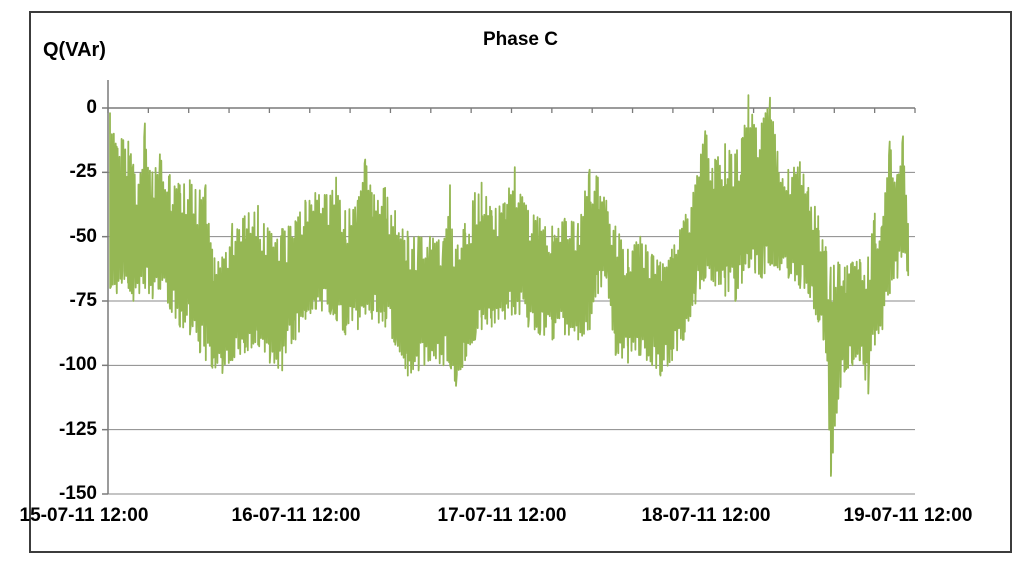 This screenshot has width=1024, height=569. What do you see at coordinates (520, 39) in the screenshot?
I see `chart-title: Phase C` at bounding box center [520, 39].